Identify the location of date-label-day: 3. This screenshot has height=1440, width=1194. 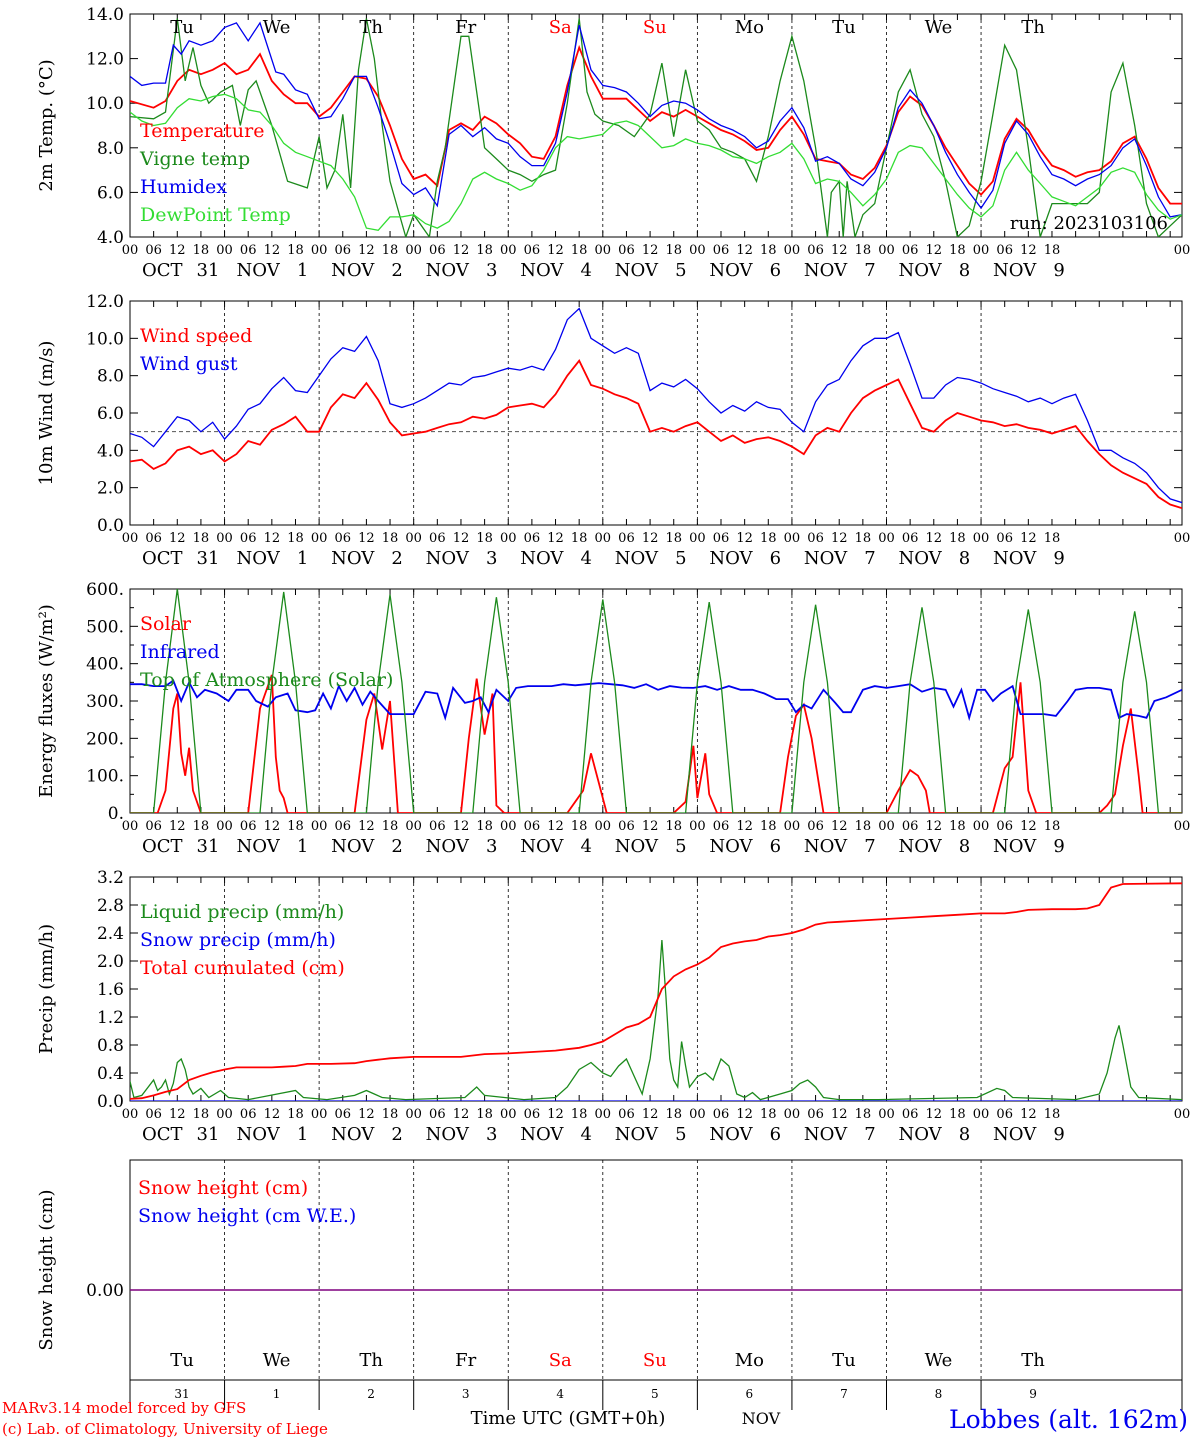
(491, 270).